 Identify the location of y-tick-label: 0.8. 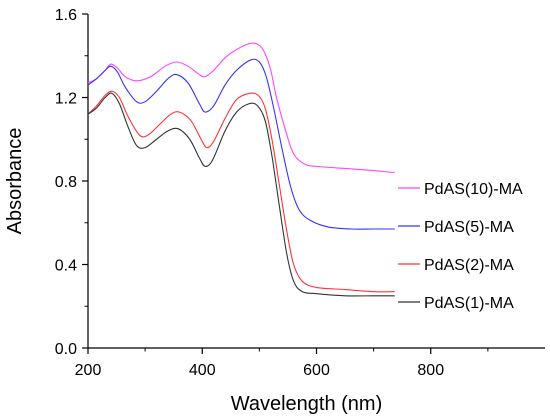
(66, 182).